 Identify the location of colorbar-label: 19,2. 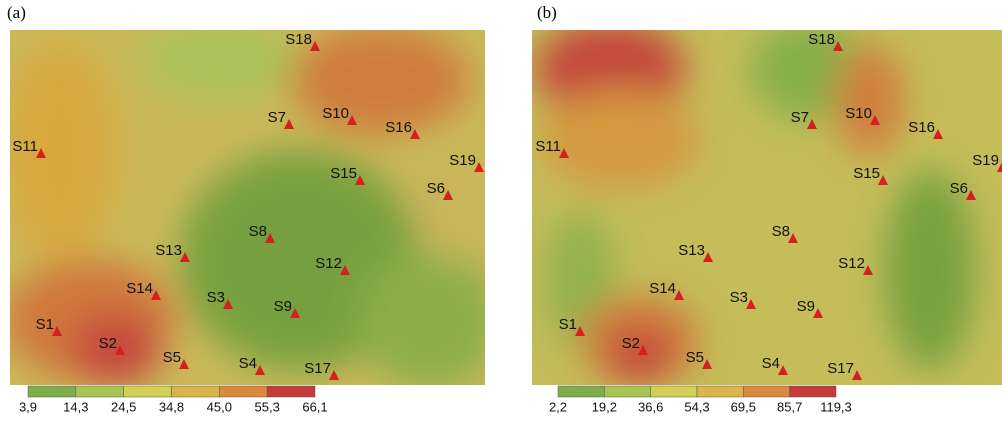
(604, 406).